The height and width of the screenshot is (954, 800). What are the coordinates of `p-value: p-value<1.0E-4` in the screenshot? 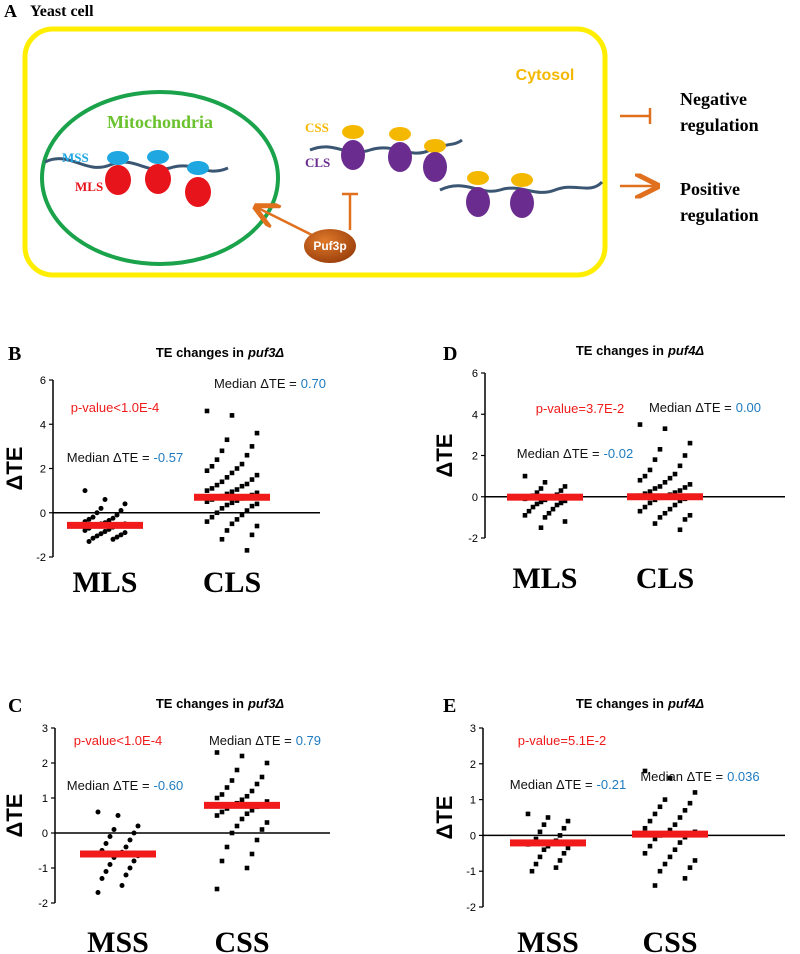 It's located at (115, 407).